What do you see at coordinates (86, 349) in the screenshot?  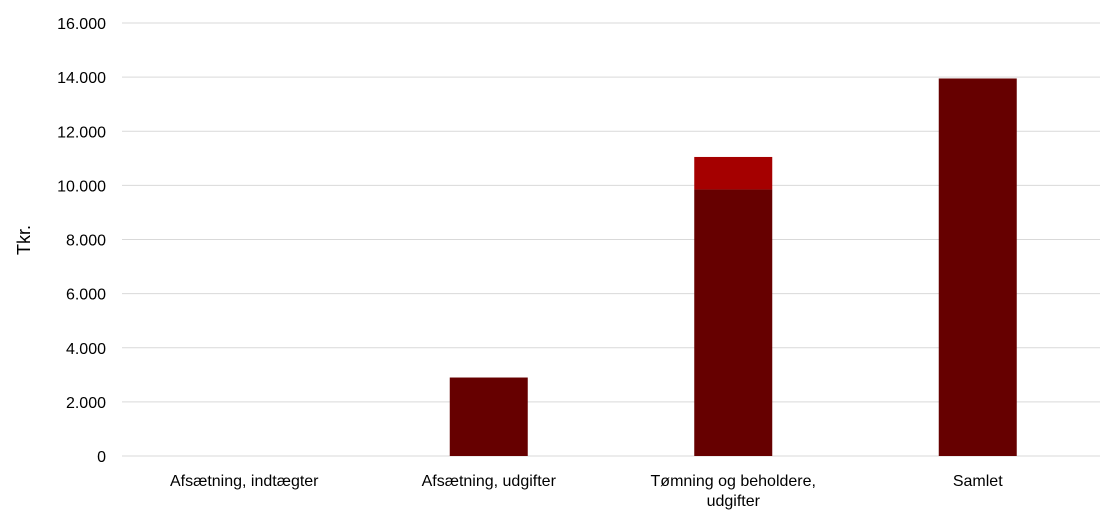 I see `y-tick-label: 4.000` at bounding box center [86, 349].